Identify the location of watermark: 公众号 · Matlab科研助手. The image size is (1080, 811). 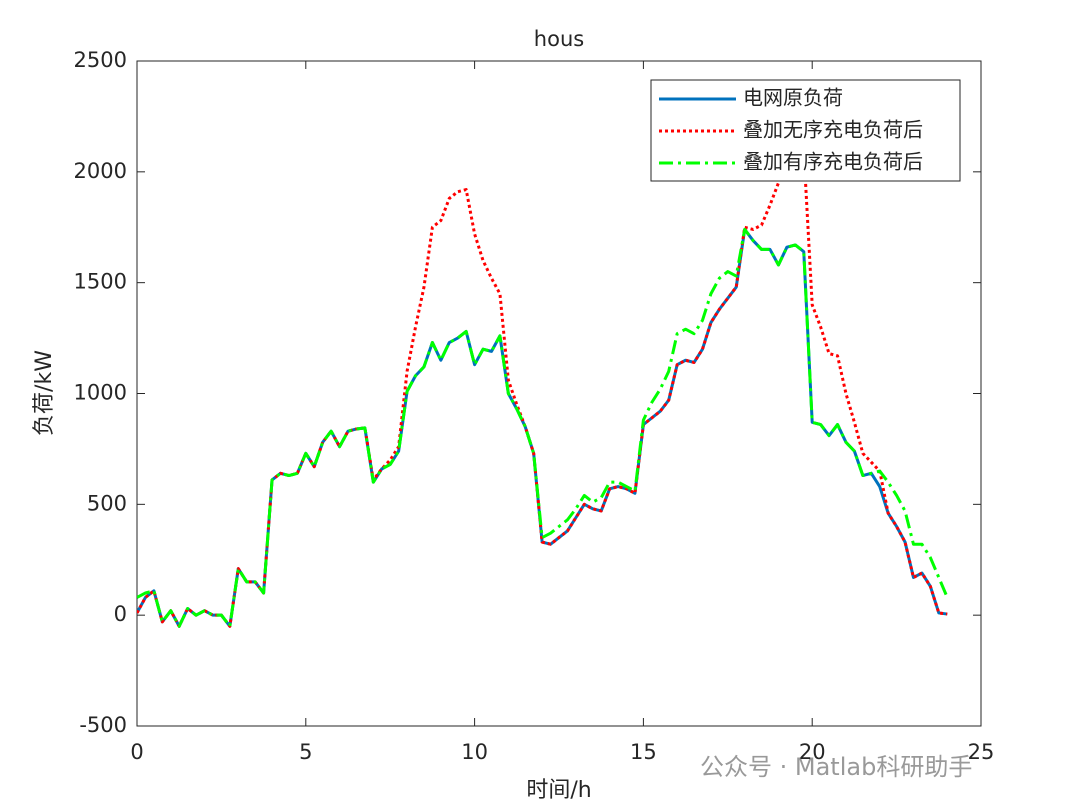
(836, 767).